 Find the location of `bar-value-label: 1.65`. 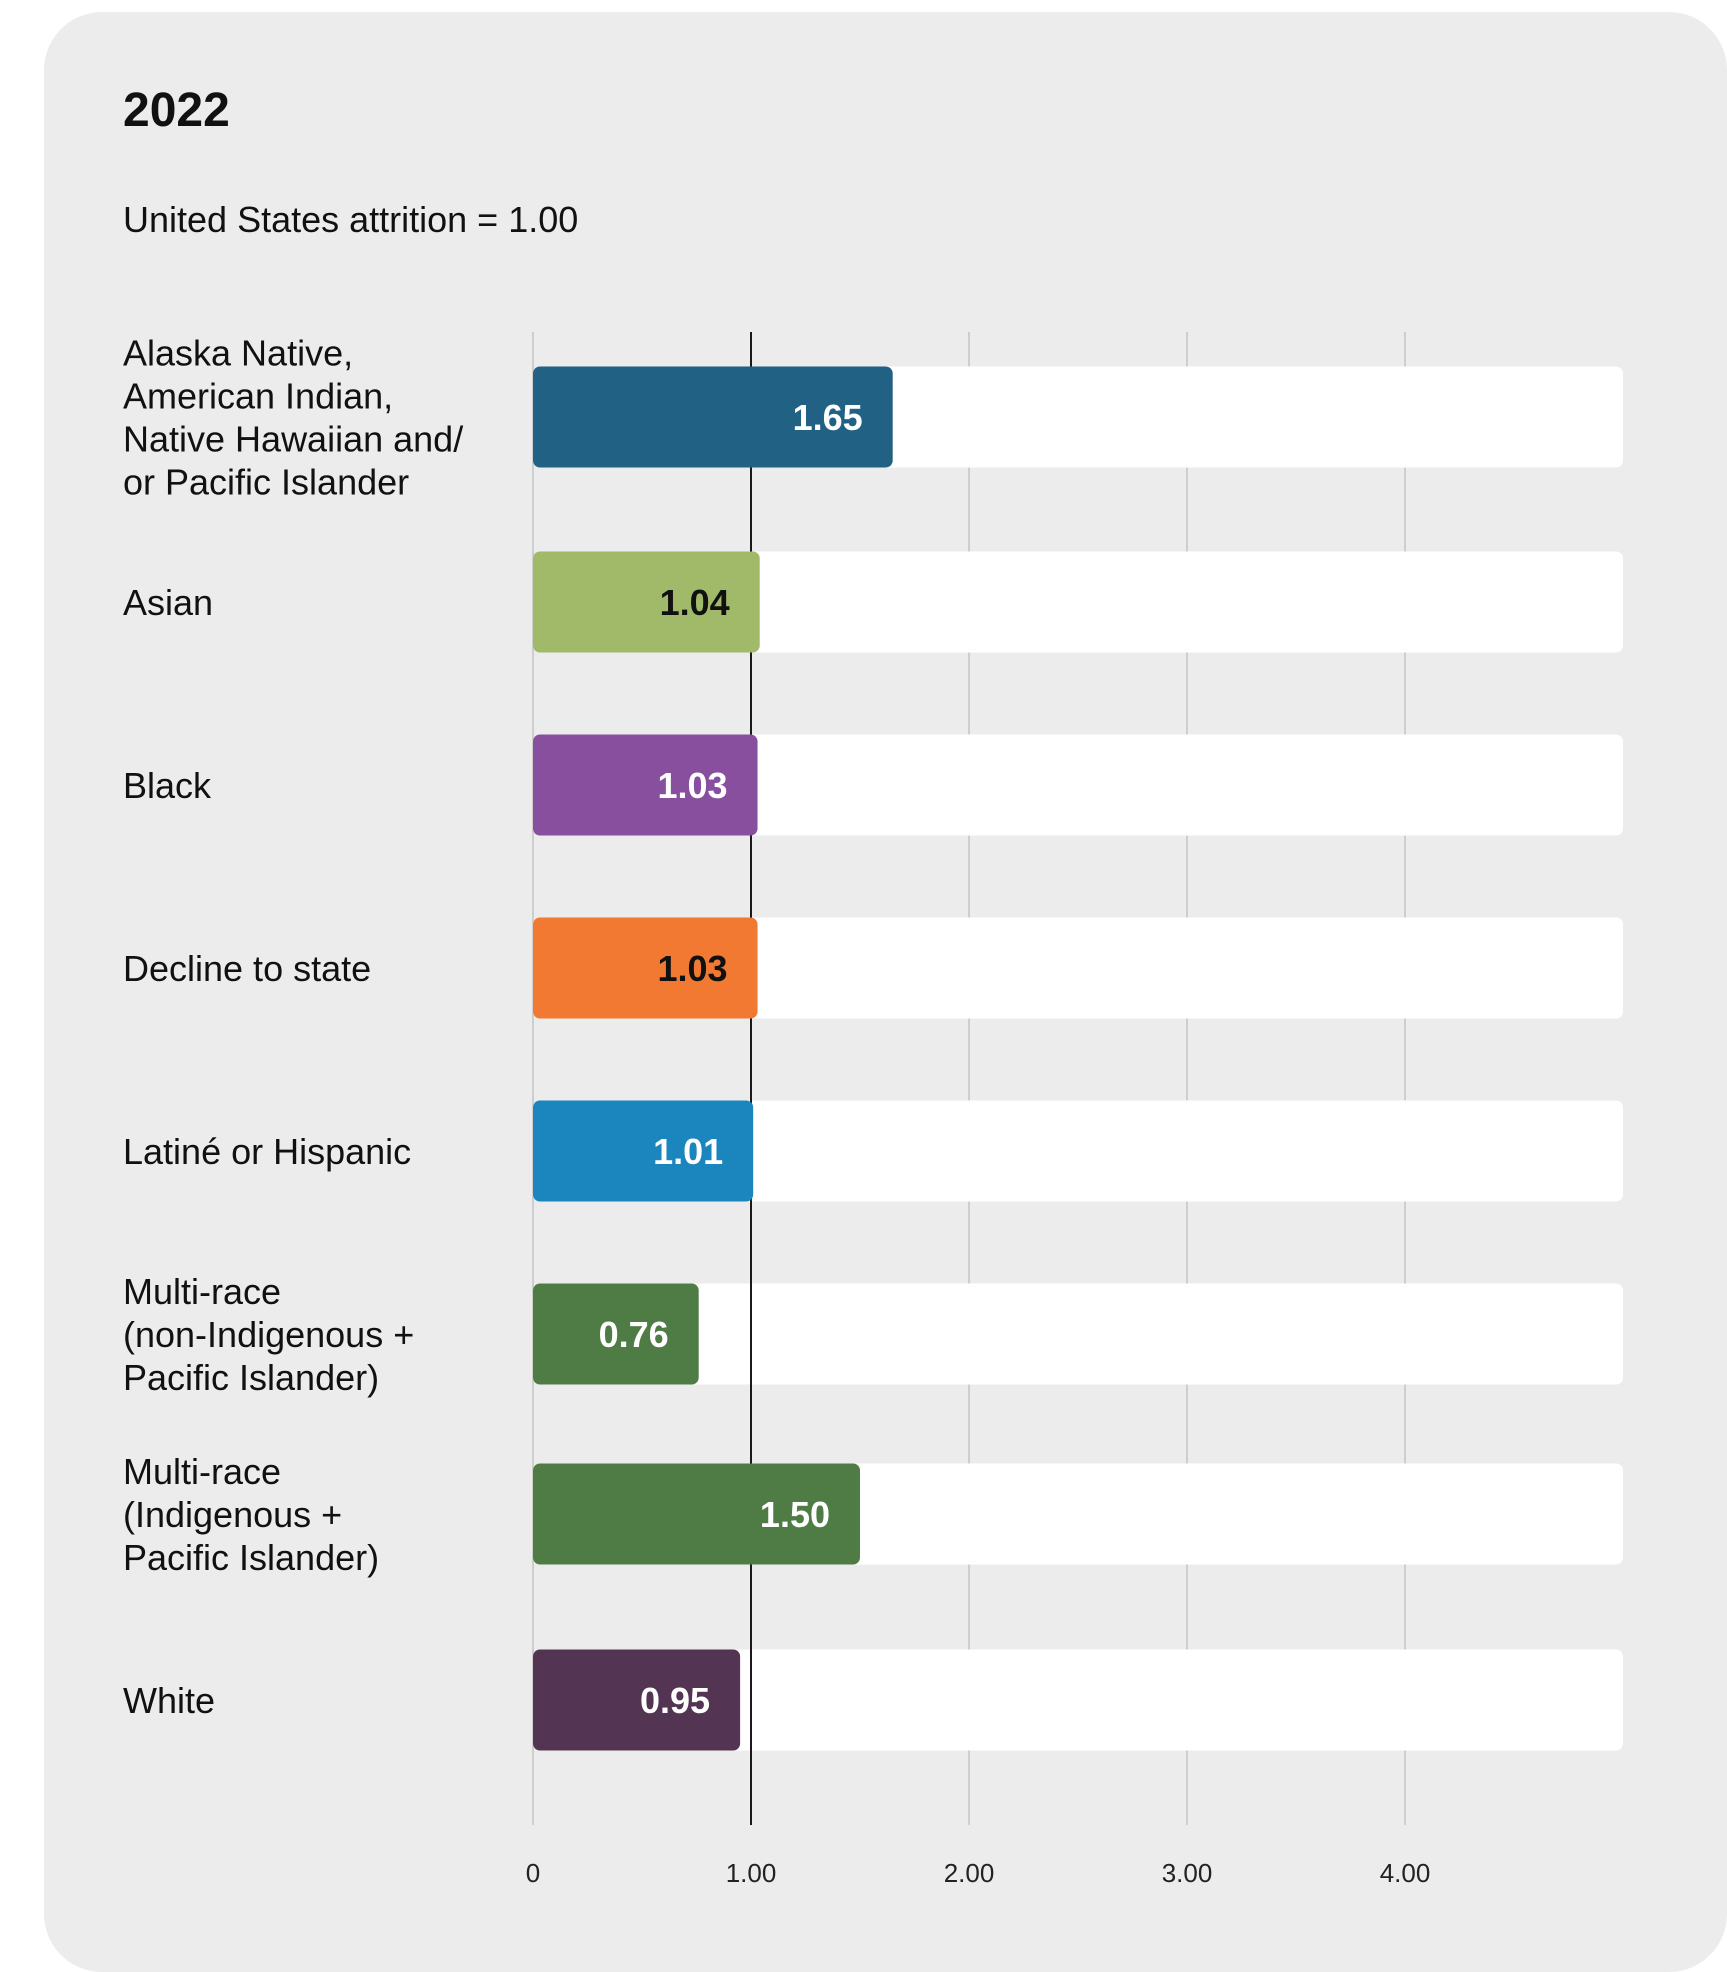

bar-value-label: 1.65 is located at coordinates (828, 417).